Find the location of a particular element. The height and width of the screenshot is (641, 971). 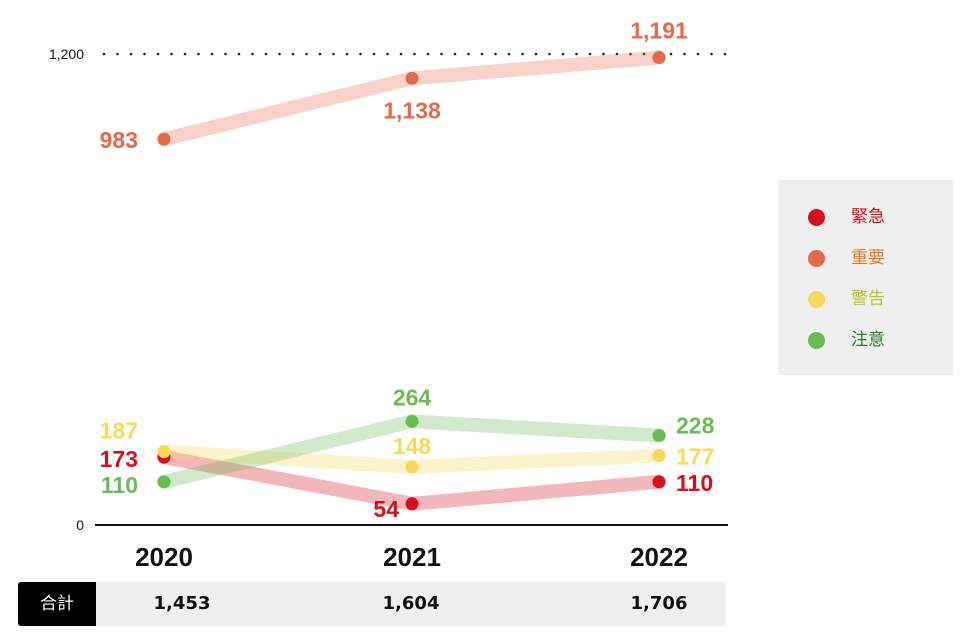

y-tick-label-0: 0 is located at coordinates (80, 525).